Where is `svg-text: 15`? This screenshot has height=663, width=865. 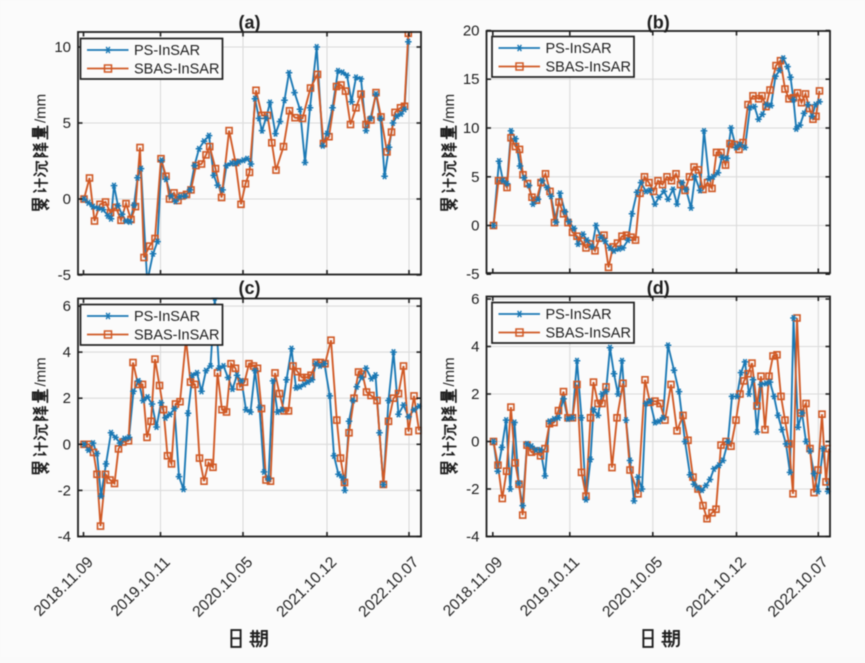 svg-text: 15 is located at coordinates (471, 79).